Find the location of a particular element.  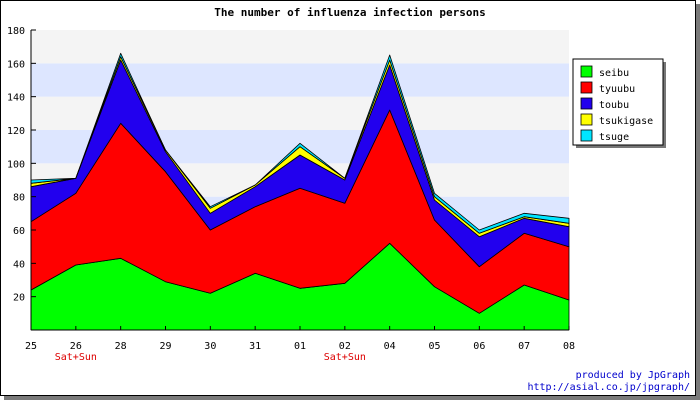

x-tick-label: 30 is located at coordinates (210, 346).